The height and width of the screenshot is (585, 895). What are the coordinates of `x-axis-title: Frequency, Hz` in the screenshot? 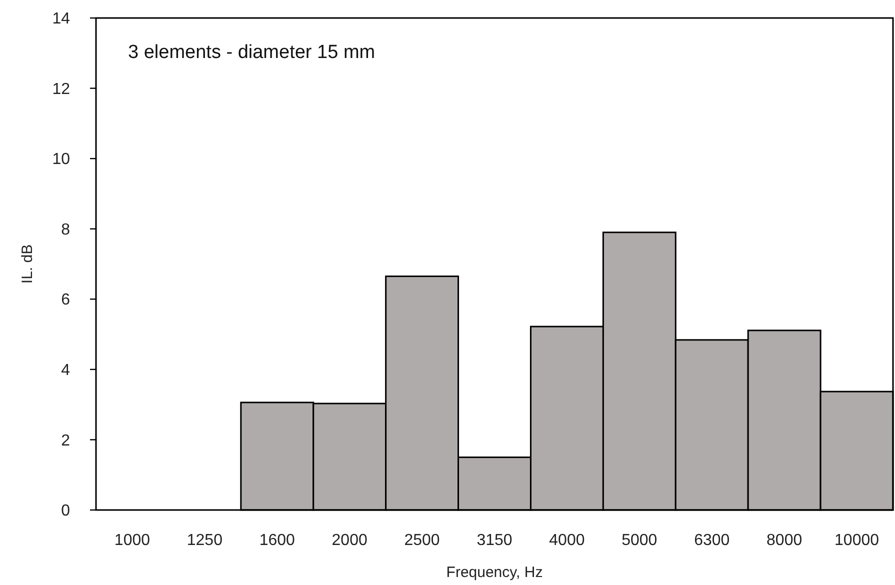 It's located at (494, 572).